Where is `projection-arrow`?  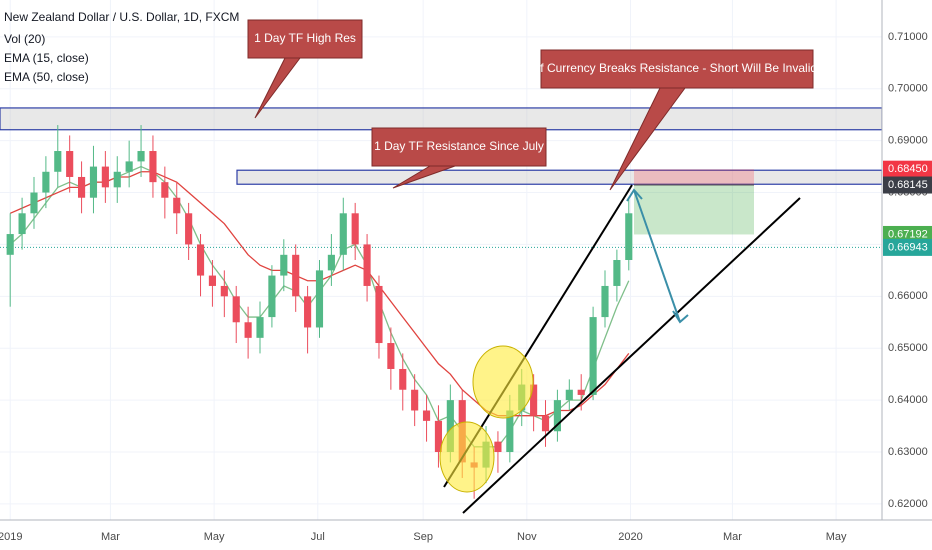
projection-arrow is located at coordinates (657, 256).